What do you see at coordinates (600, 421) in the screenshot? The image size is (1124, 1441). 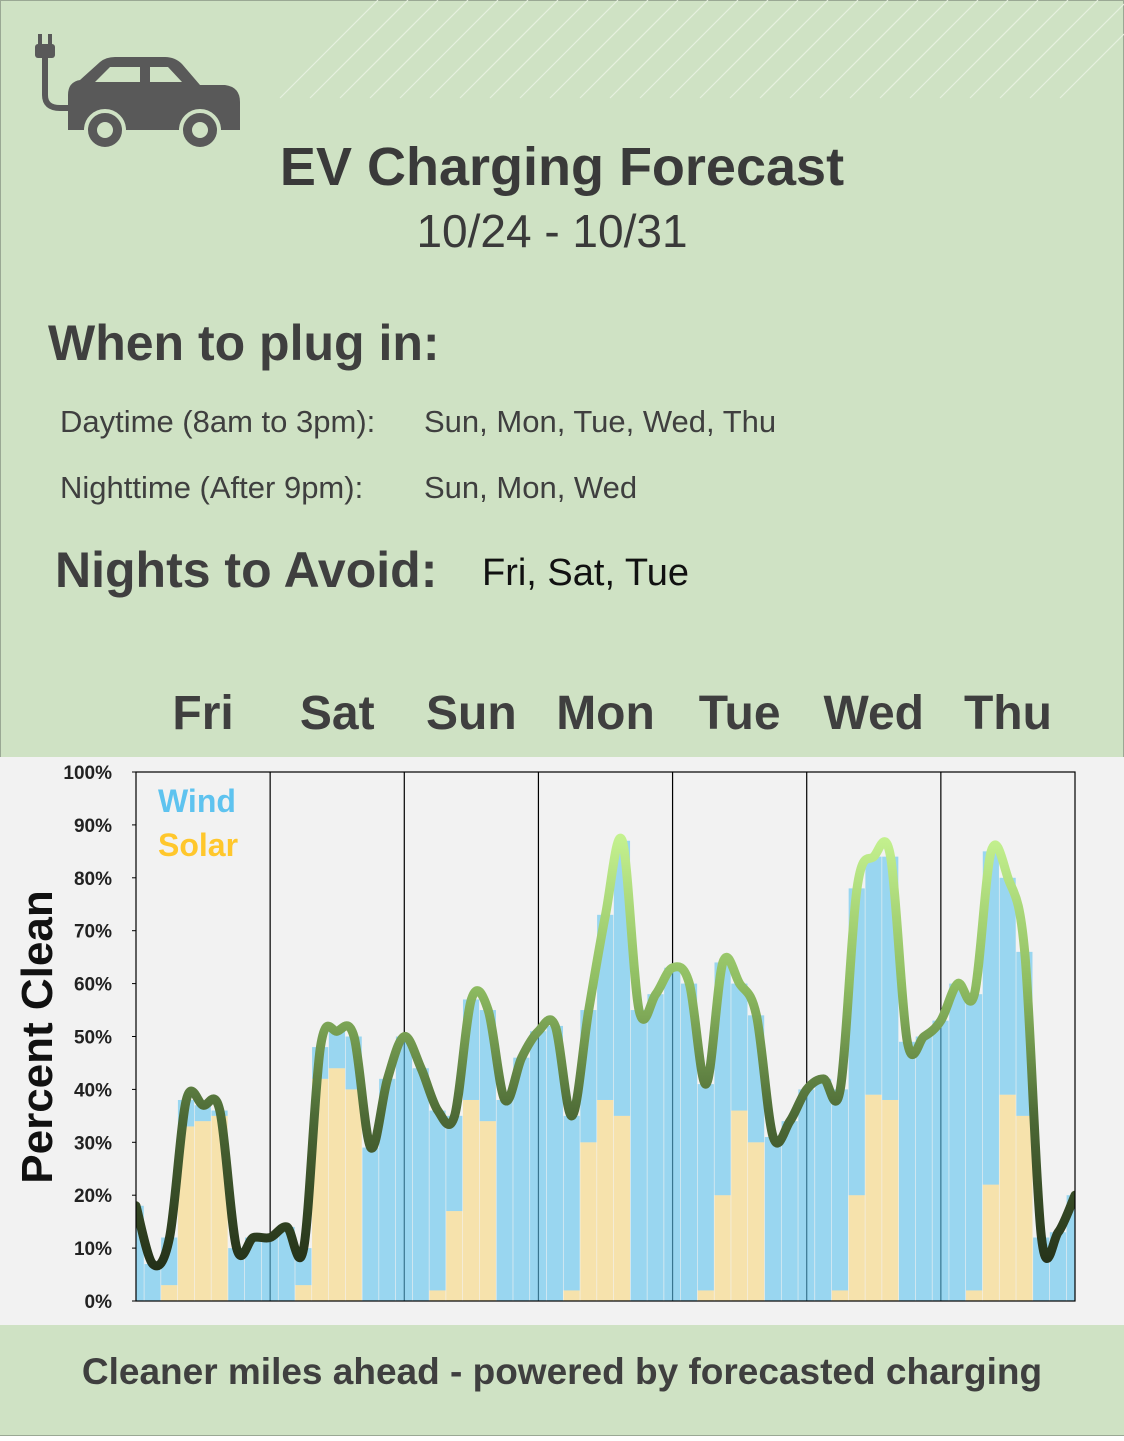 I see `daytime-days: Sun, Mon, Tue, Wed, Thu` at bounding box center [600, 421].